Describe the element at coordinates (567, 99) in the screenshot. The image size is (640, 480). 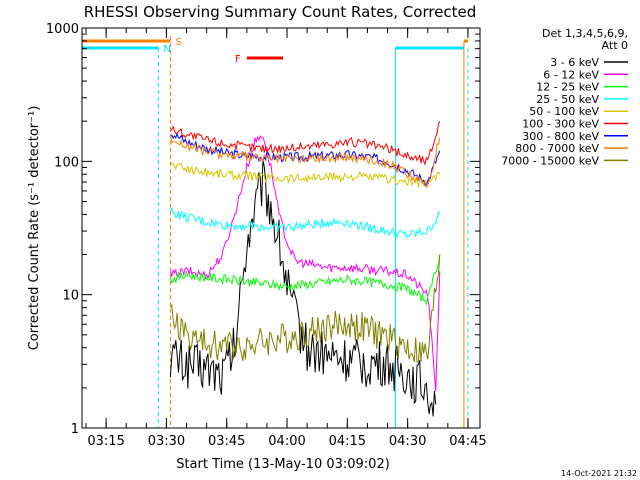
I see `legend-label: 25 - 50 keV` at that location.